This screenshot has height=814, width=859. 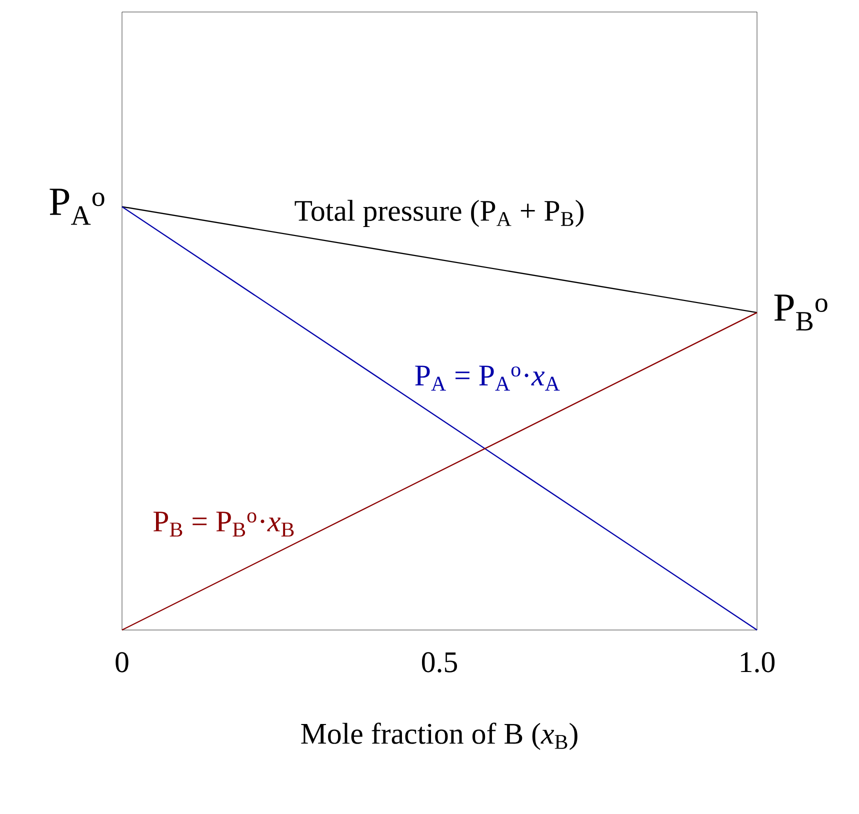 What do you see at coordinates (439, 736) in the screenshot?
I see `x-axis-title: Mole fraction of B (x$_{B}$)` at bounding box center [439, 736].